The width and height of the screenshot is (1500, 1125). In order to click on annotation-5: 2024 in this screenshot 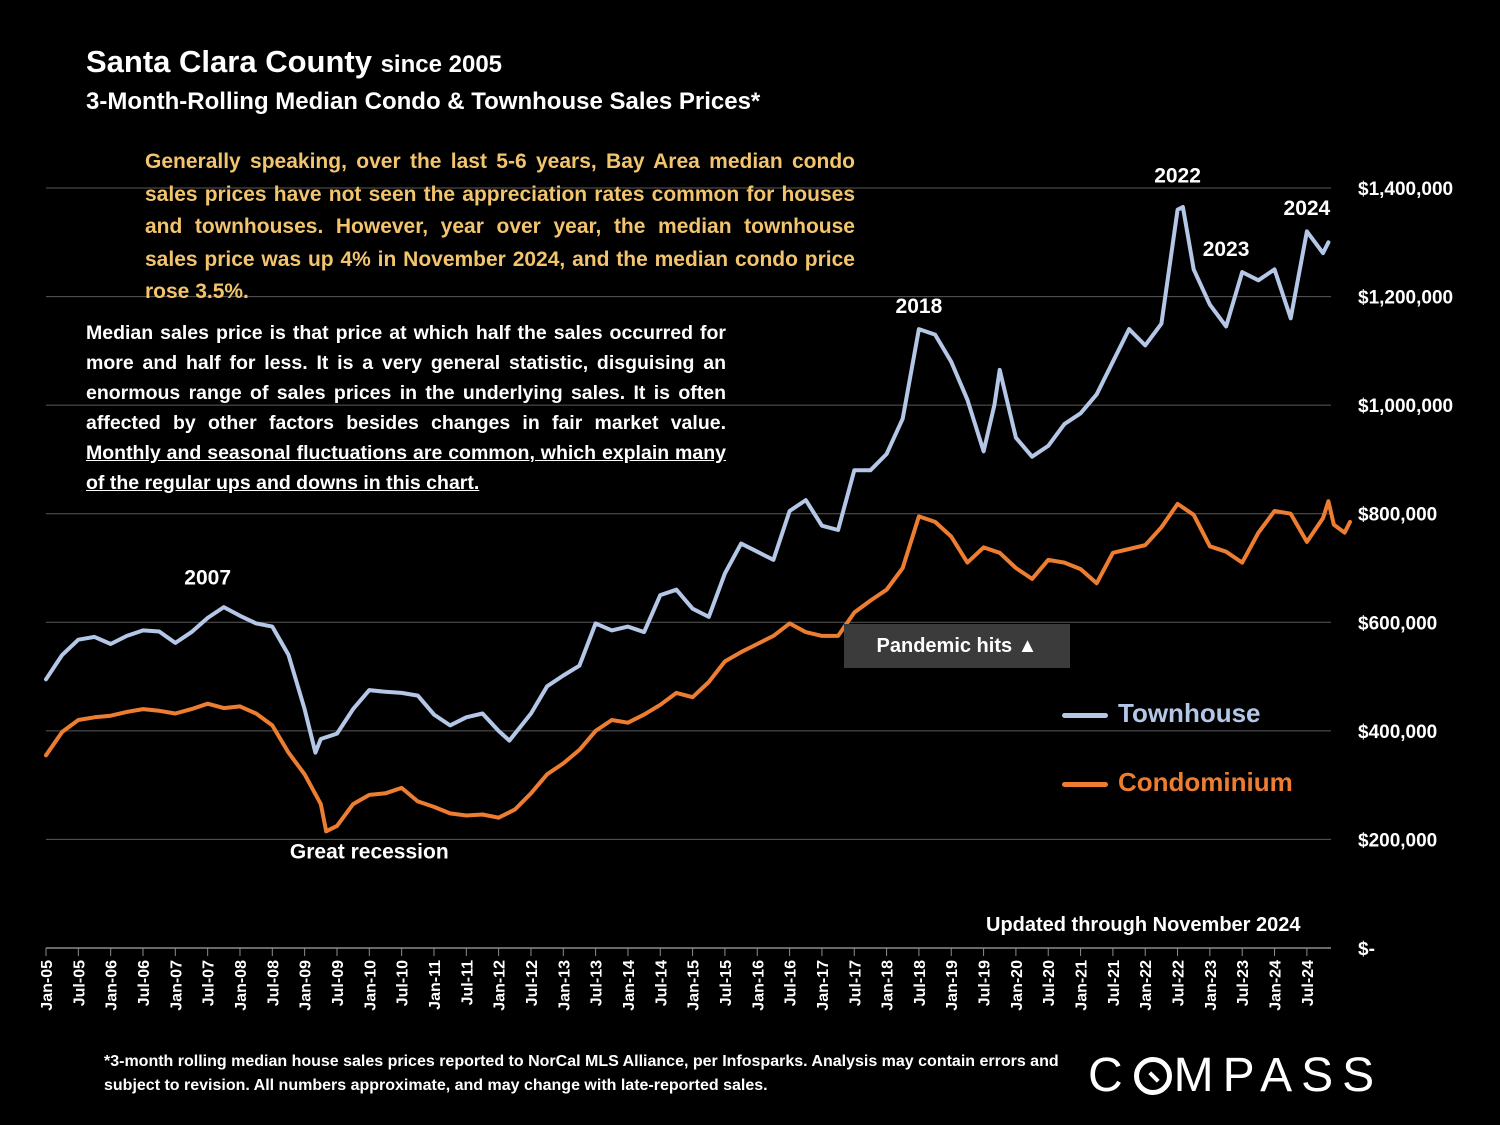, I will do `click(1307, 208)`.